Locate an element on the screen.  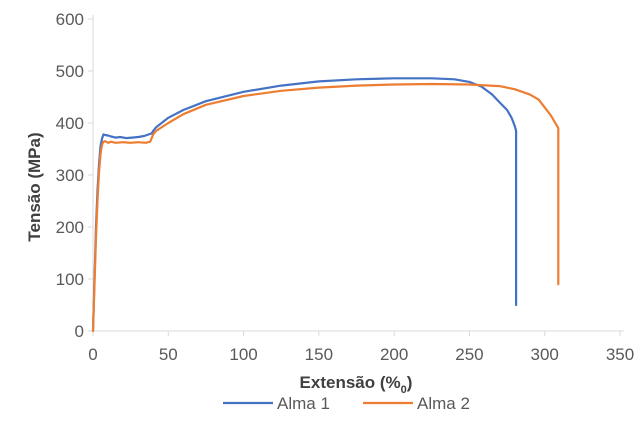
y-tick-label: 500 is located at coordinates (70, 71).